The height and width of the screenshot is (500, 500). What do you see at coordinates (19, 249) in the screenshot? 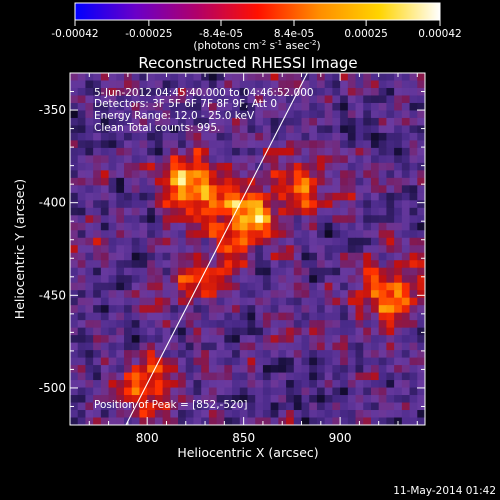
I see `y-axis-label: Heliocentric Y (arcsec)` at bounding box center [19, 249].